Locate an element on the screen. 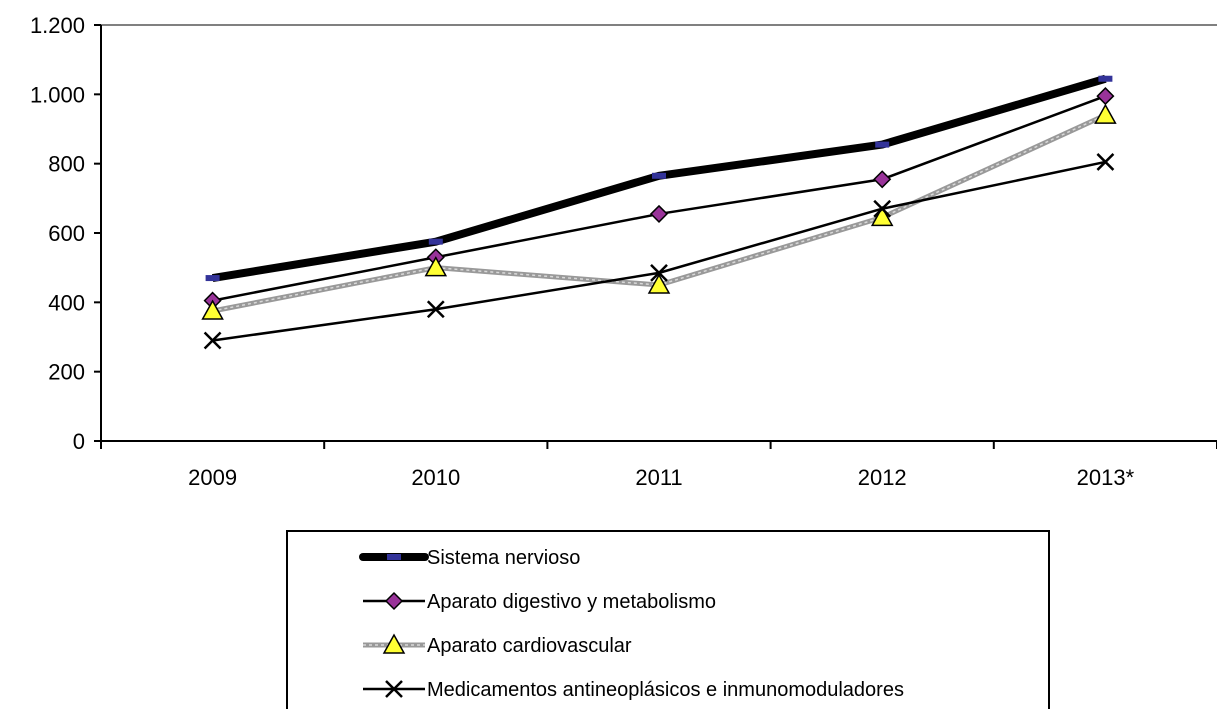 This screenshot has width=1217, height=709. x-tick-label: 2010 is located at coordinates (435, 477).